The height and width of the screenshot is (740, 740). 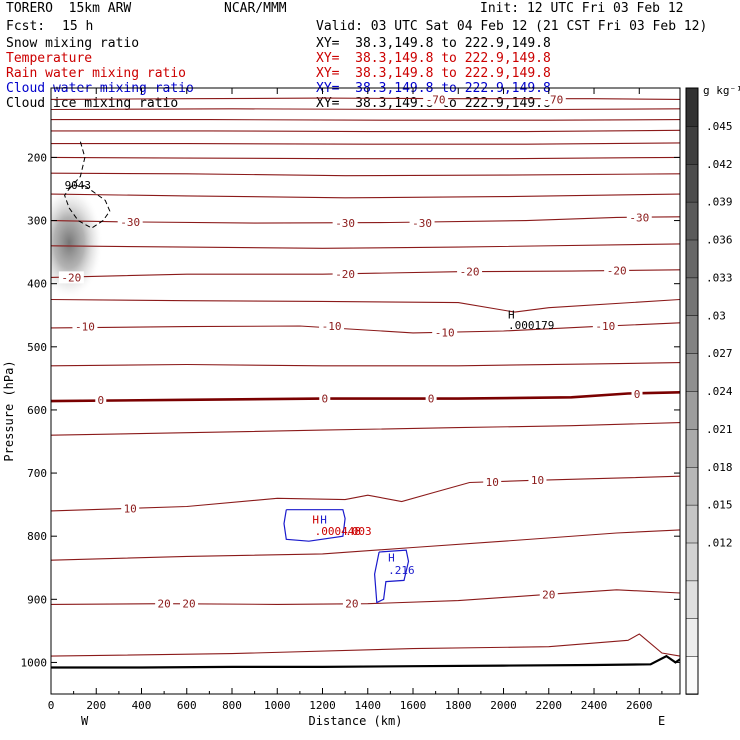 I want to click on x-axis-west-label: W, so click(x=85, y=721).